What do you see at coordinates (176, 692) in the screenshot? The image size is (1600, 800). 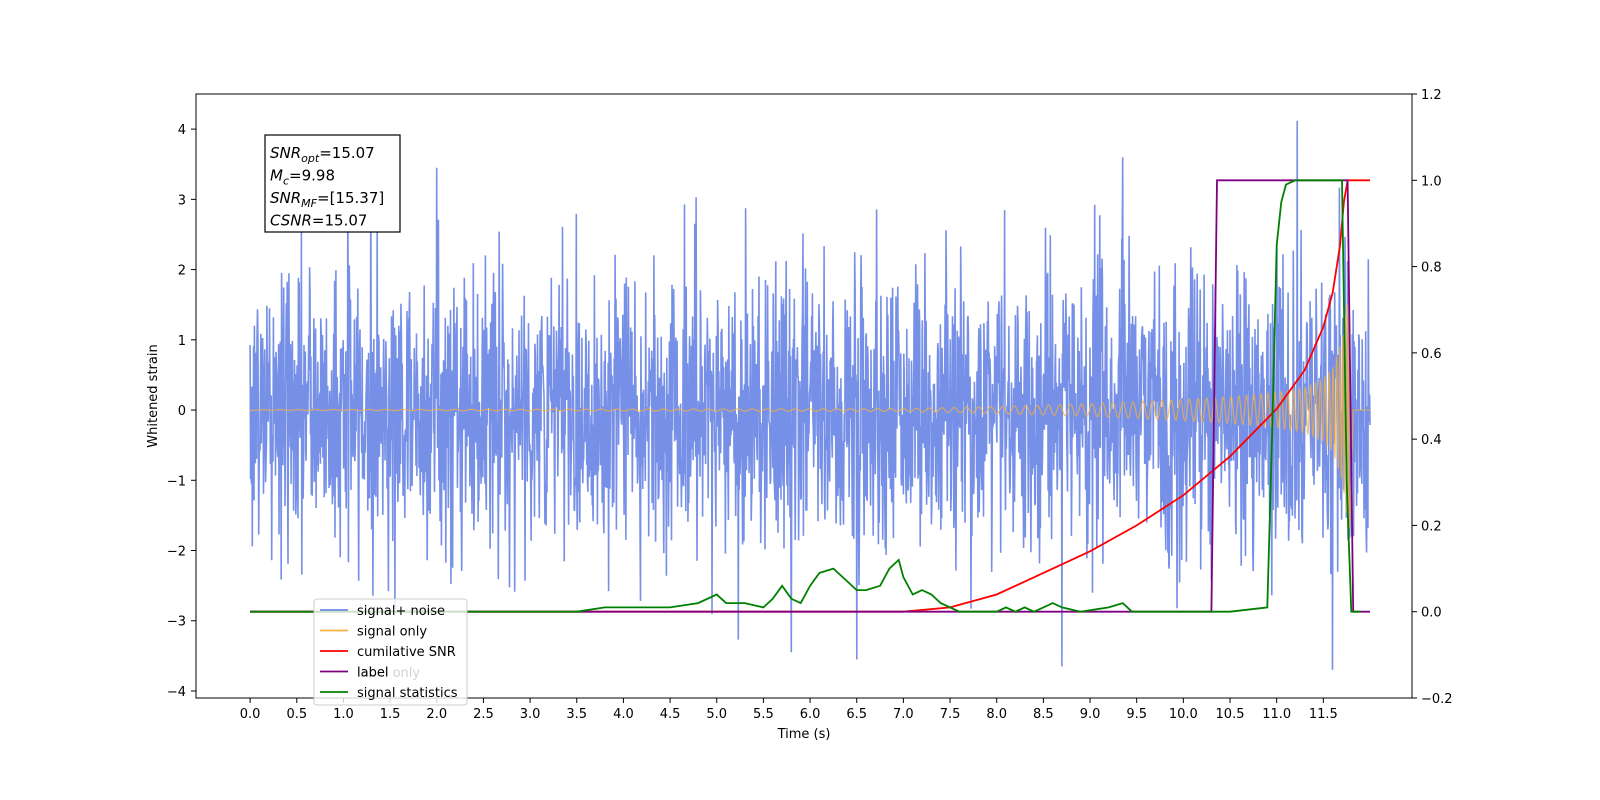 I see `y-tick-label: −4` at bounding box center [176, 692].